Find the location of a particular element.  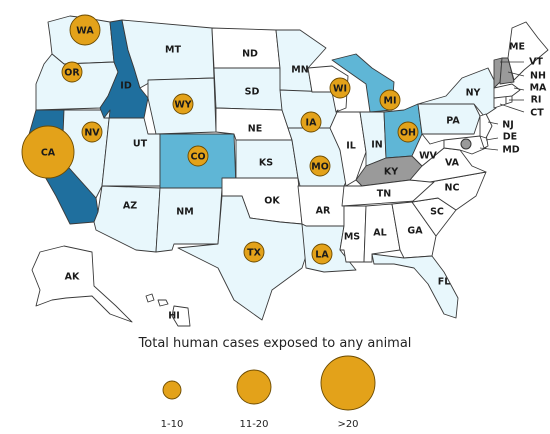

label-ky: KY is located at coordinates (391, 172).